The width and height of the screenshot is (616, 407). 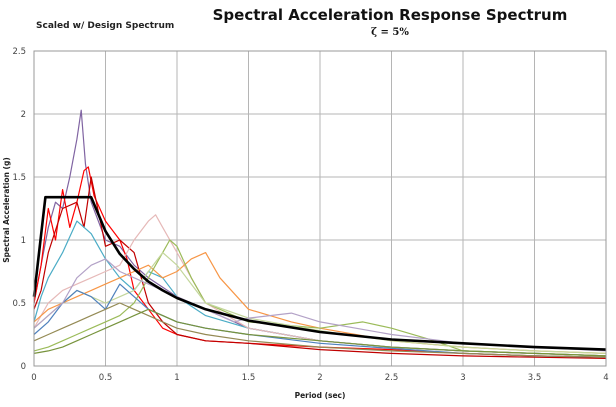 What do you see at coordinates (605, 378) in the screenshot?
I see `x-tick-label: 4` at bounding box center [605, 378].